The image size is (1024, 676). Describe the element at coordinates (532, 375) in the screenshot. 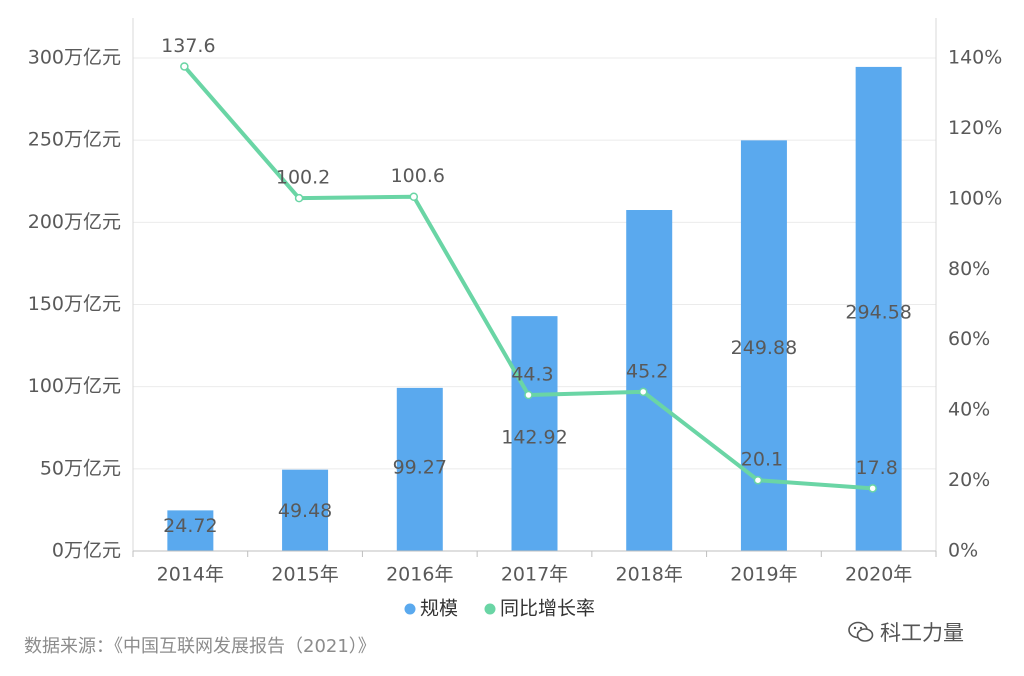

I see `line-data-label: 44.3` at that location.